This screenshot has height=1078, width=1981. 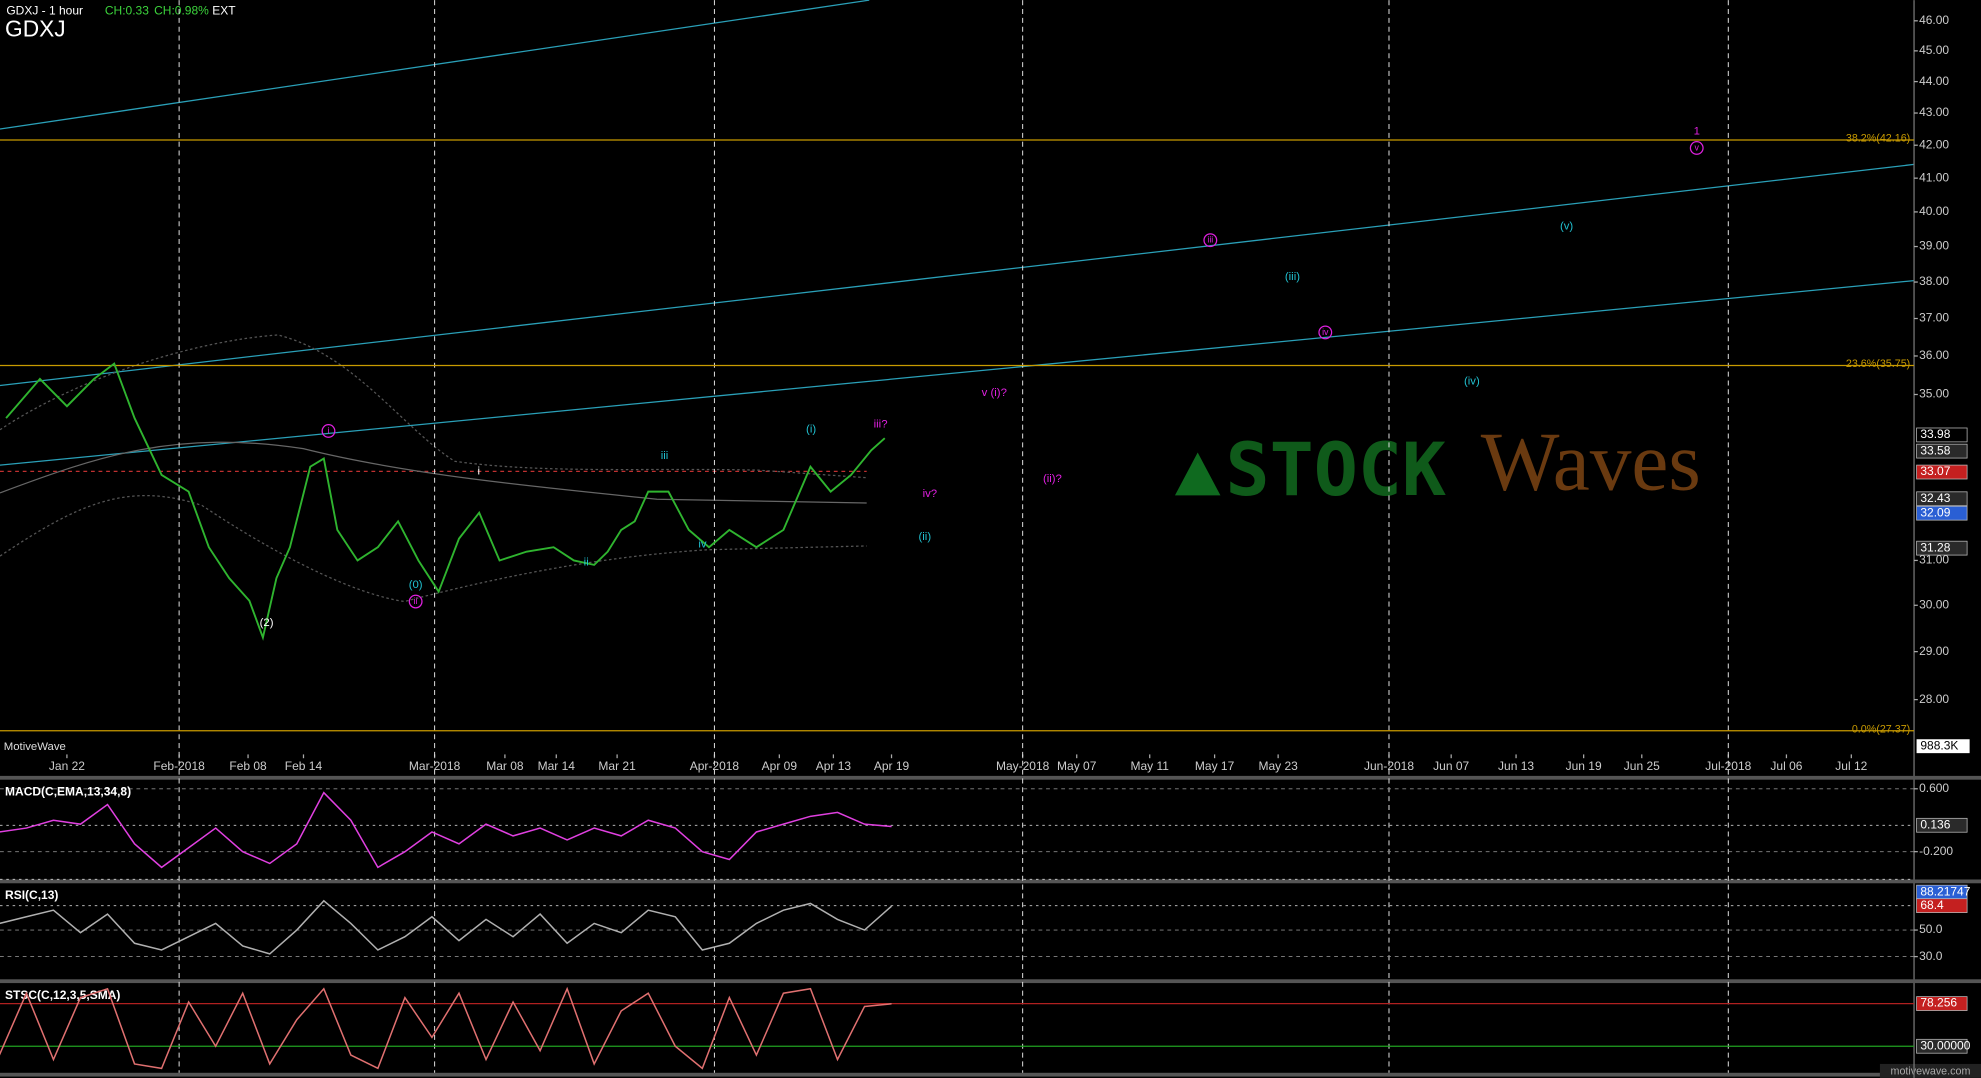 What do you see at coordinates (1197, 474) in the screenshot?
I see `logo-triangle` at bounding box center [1197, 474].